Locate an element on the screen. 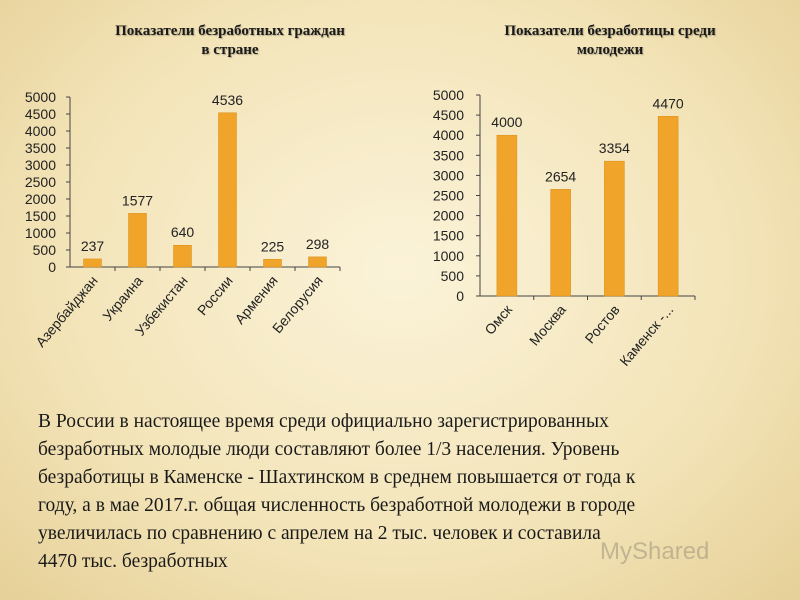  left-y-tick-label: 4000 is located at coordinates (40, 131).